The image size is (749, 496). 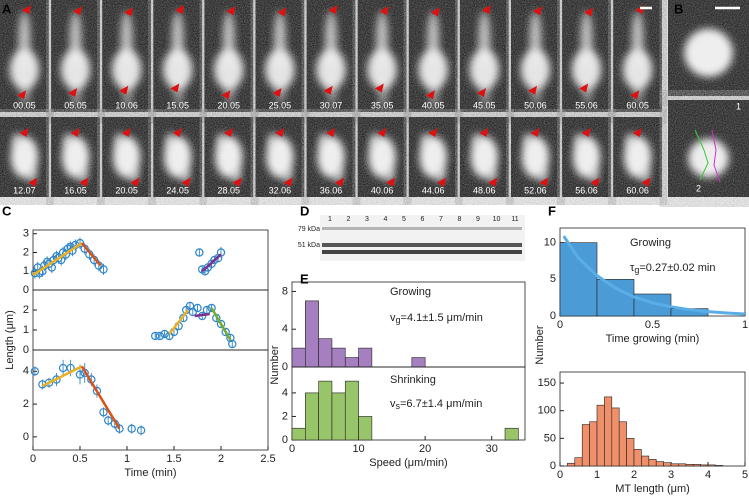 What do you see at coordinates (285, 393) in the screenshot?
I see `y-tick-label: 4` at bounding box center [285, 393].